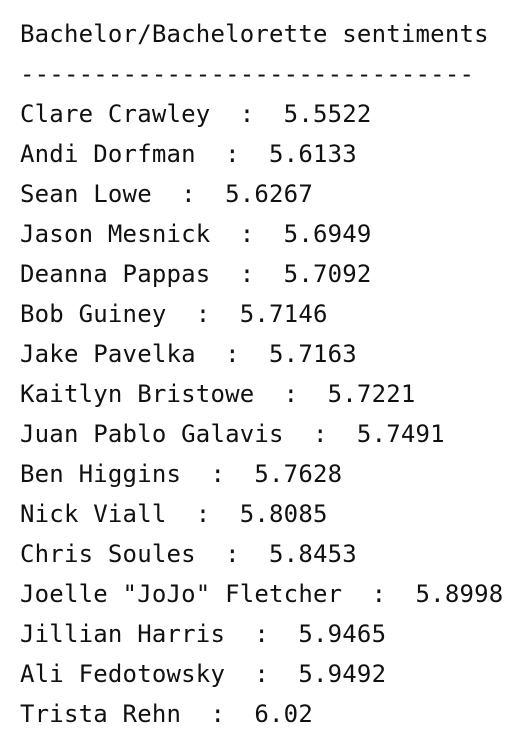 Image resolution: width=520 pixels, height=744 pixels. What do you see at coordinates (196, 274) in the screenshot?
I see `sentiment-row: Deanna Pappas : 5.7092` at bounding box center [196, 274].